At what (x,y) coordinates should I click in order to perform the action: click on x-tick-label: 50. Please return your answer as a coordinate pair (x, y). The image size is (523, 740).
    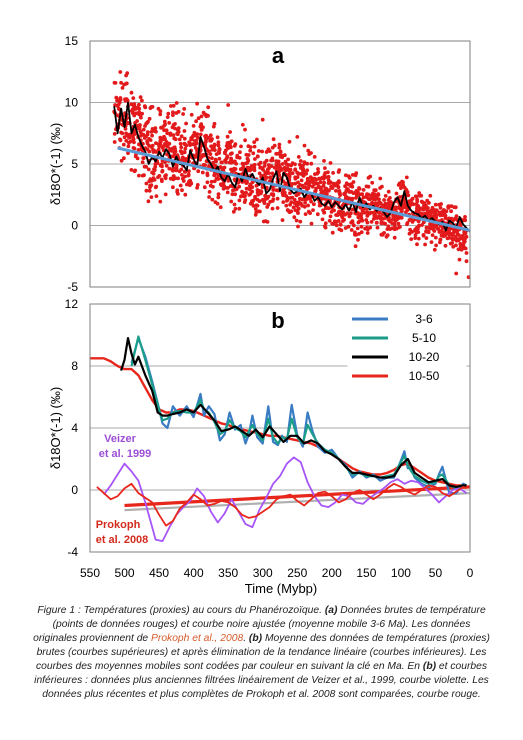
    Looking at the image, I should click on (436, 573).